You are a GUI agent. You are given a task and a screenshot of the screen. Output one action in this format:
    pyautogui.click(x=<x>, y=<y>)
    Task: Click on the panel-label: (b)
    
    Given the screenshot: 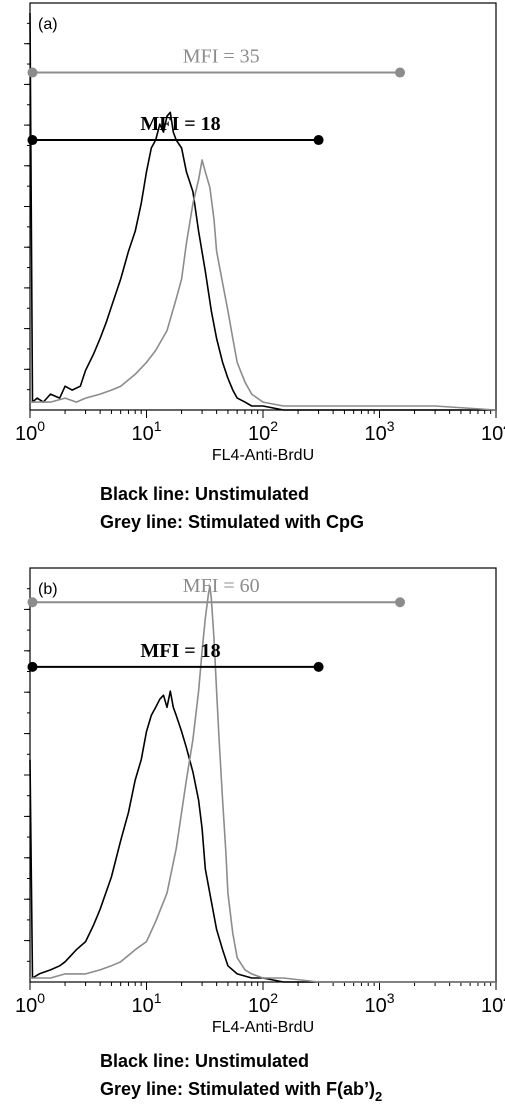 What is the action you would take?
    pyautogui.click(x=48, y=589)
    